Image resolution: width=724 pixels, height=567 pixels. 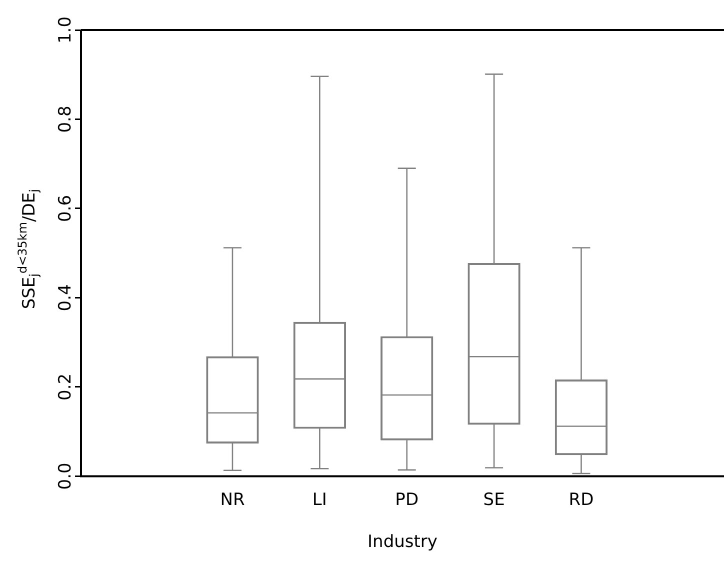 I want to click on y-tick-label: 0.0, so click(x=65, y=476).